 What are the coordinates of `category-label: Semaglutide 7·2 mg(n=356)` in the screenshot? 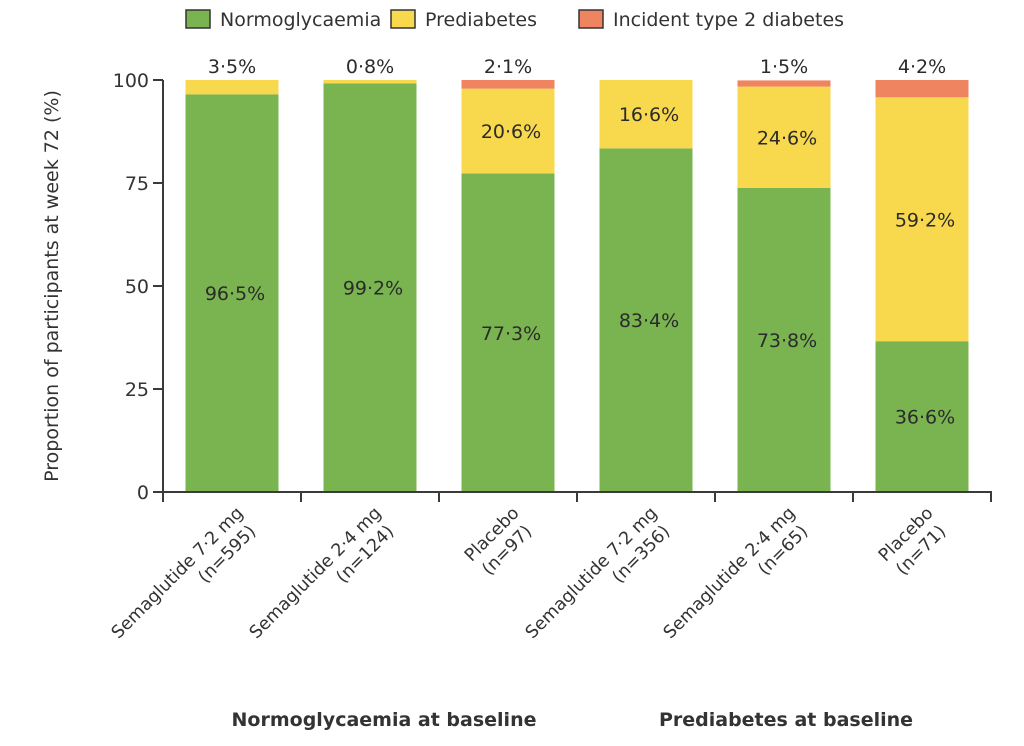 It's located at (598, 573).